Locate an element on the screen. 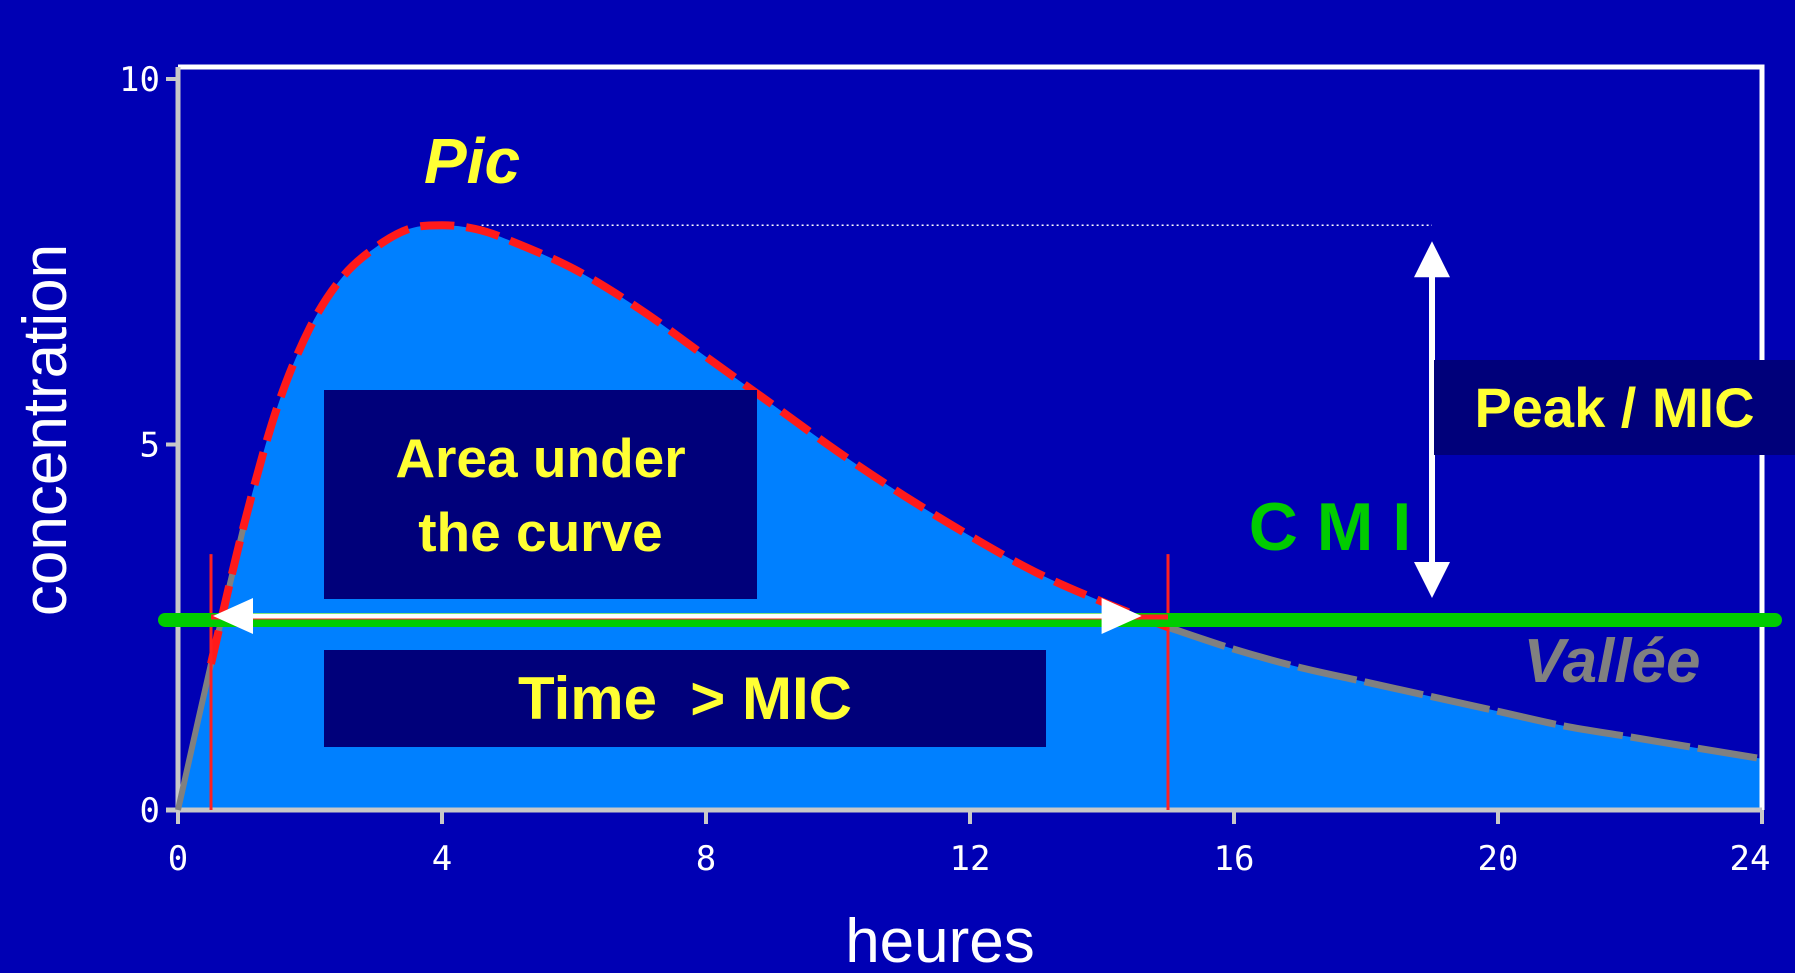 The width and height of the screenshot is (1795, 973). x-axis-title: heures is located at coordinates (940, 940).